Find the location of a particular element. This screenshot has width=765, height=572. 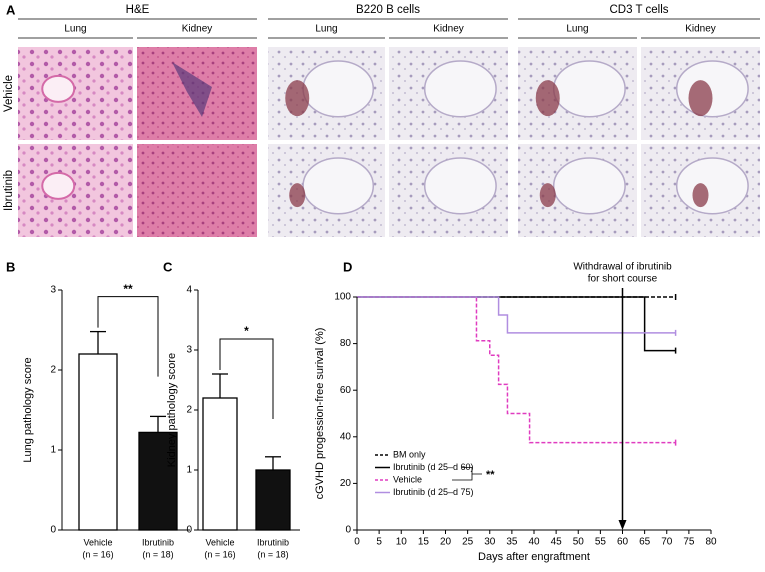

x-tick-label: 5 is located at coordinates (379, 542).